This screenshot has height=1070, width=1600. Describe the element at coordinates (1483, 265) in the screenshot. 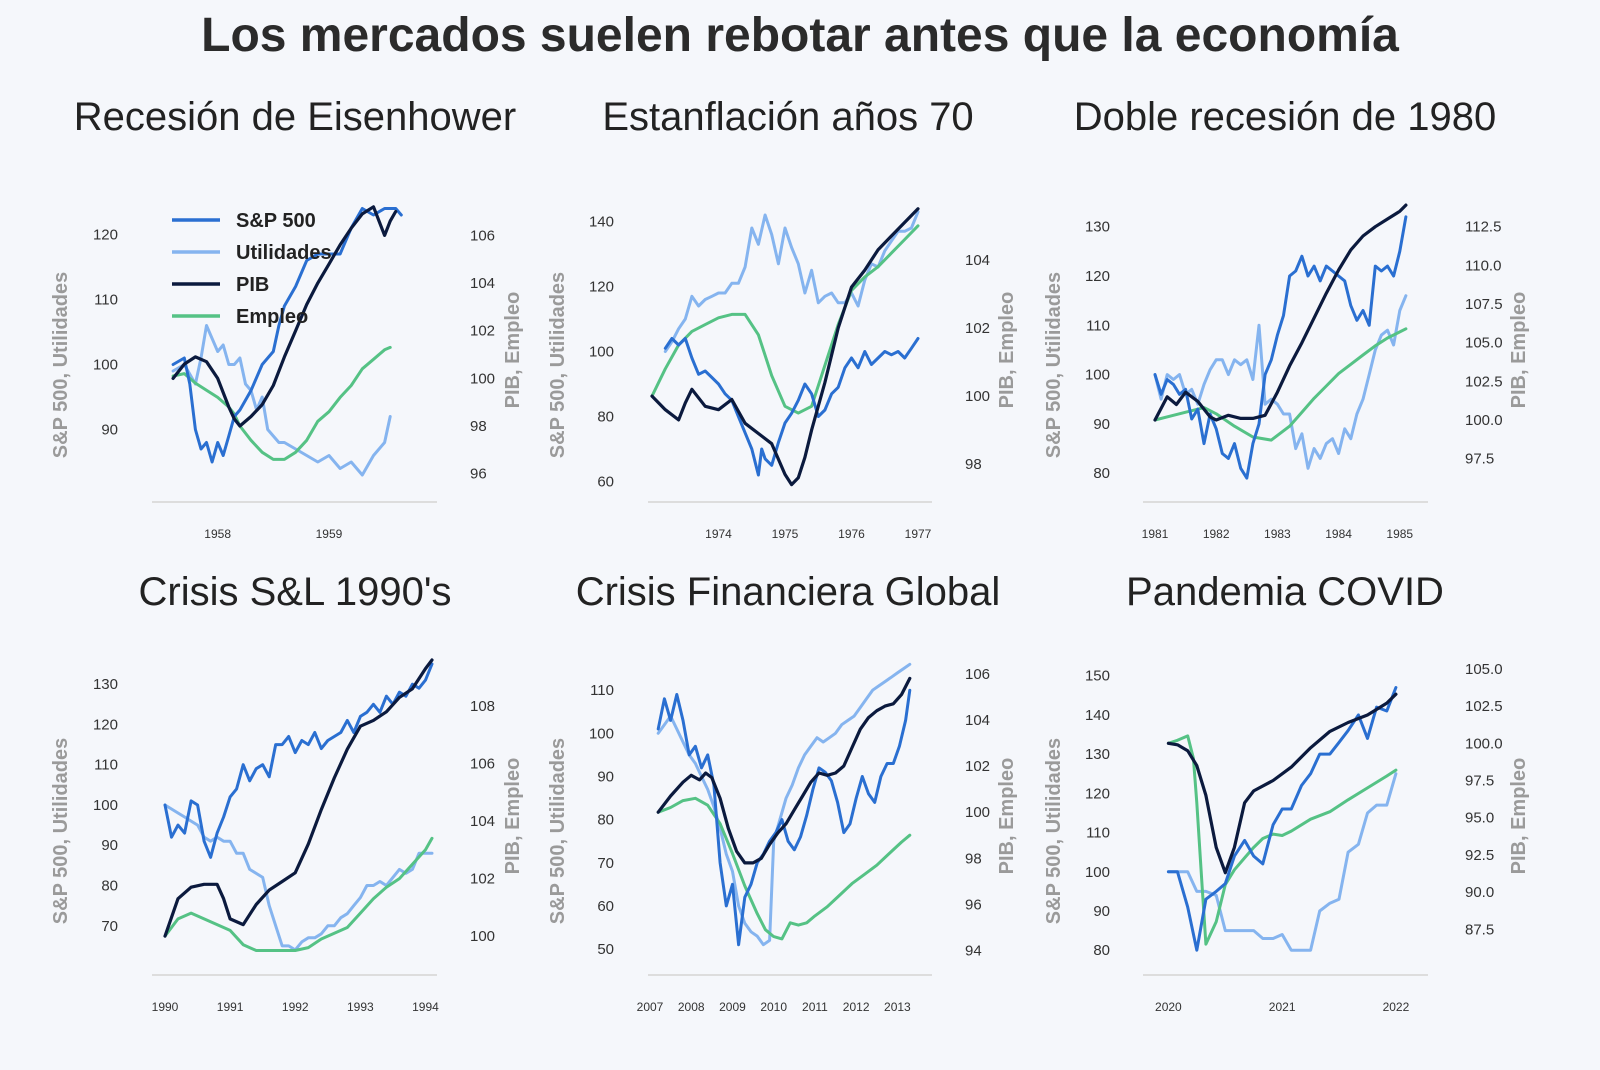

I see `y2-tick-label: 110.0` at that location.